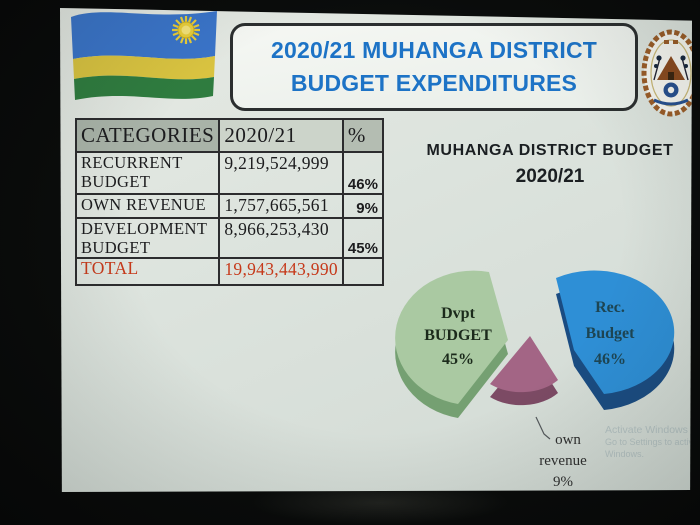  What do you see at coordinates (563, 461) in the screenshot?
I see `own-label-line2: revenue` at bounding box center [563, 461].